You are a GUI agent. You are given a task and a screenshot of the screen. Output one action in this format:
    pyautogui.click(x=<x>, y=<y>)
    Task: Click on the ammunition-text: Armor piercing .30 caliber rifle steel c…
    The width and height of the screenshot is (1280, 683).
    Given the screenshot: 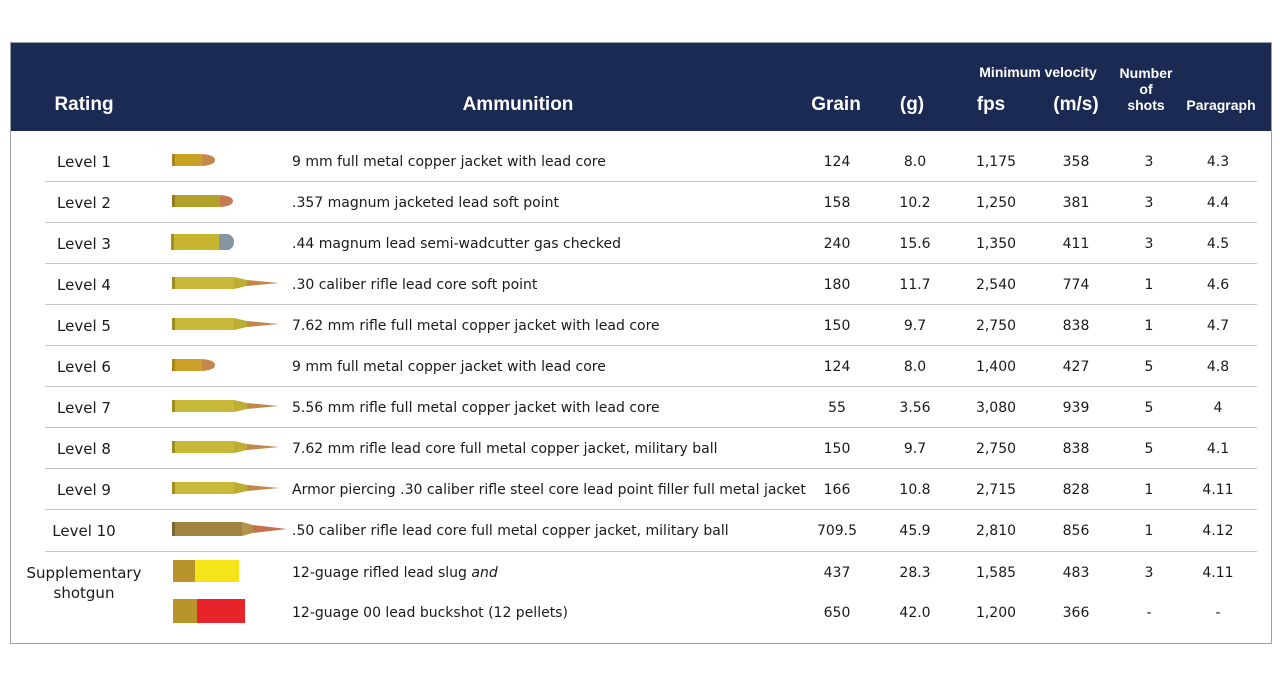 What is the action you would take?
    pyautogui.click(x=549, y=489)
    